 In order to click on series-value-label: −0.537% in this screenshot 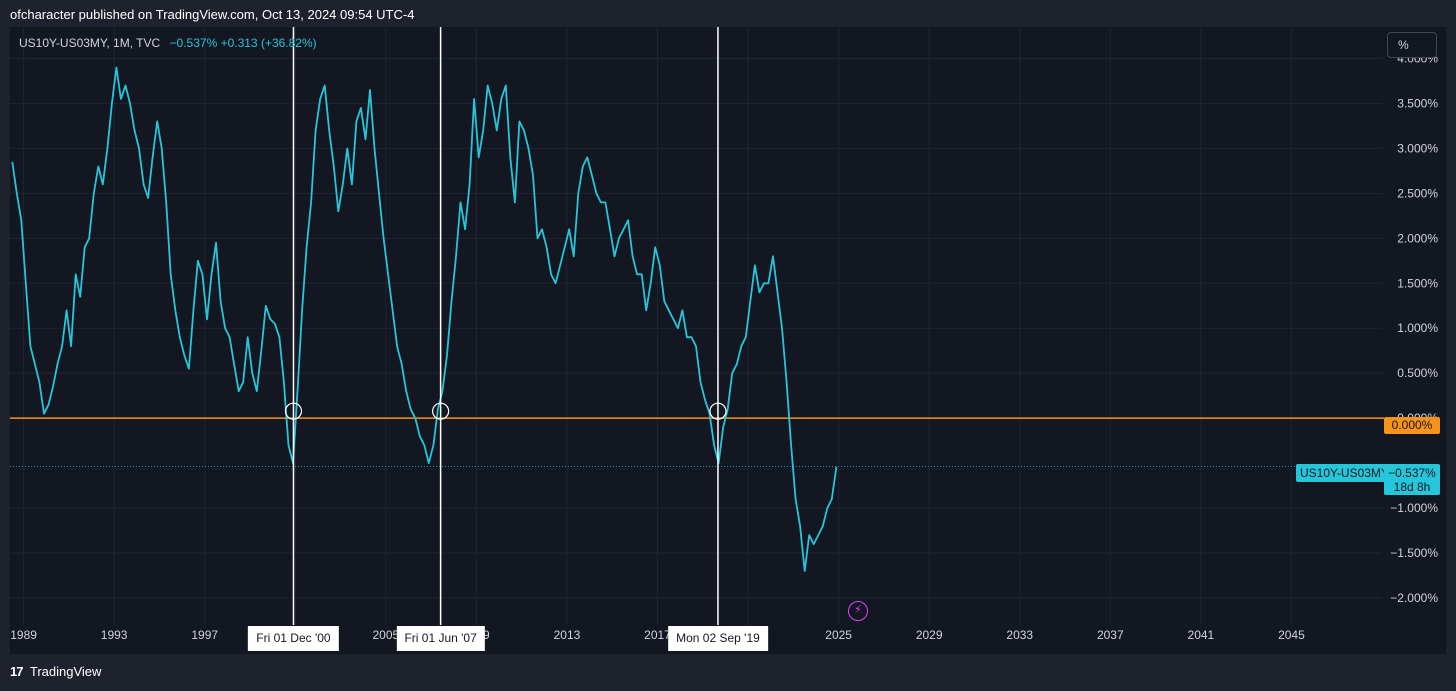, I will do `click(1412, 473)`.